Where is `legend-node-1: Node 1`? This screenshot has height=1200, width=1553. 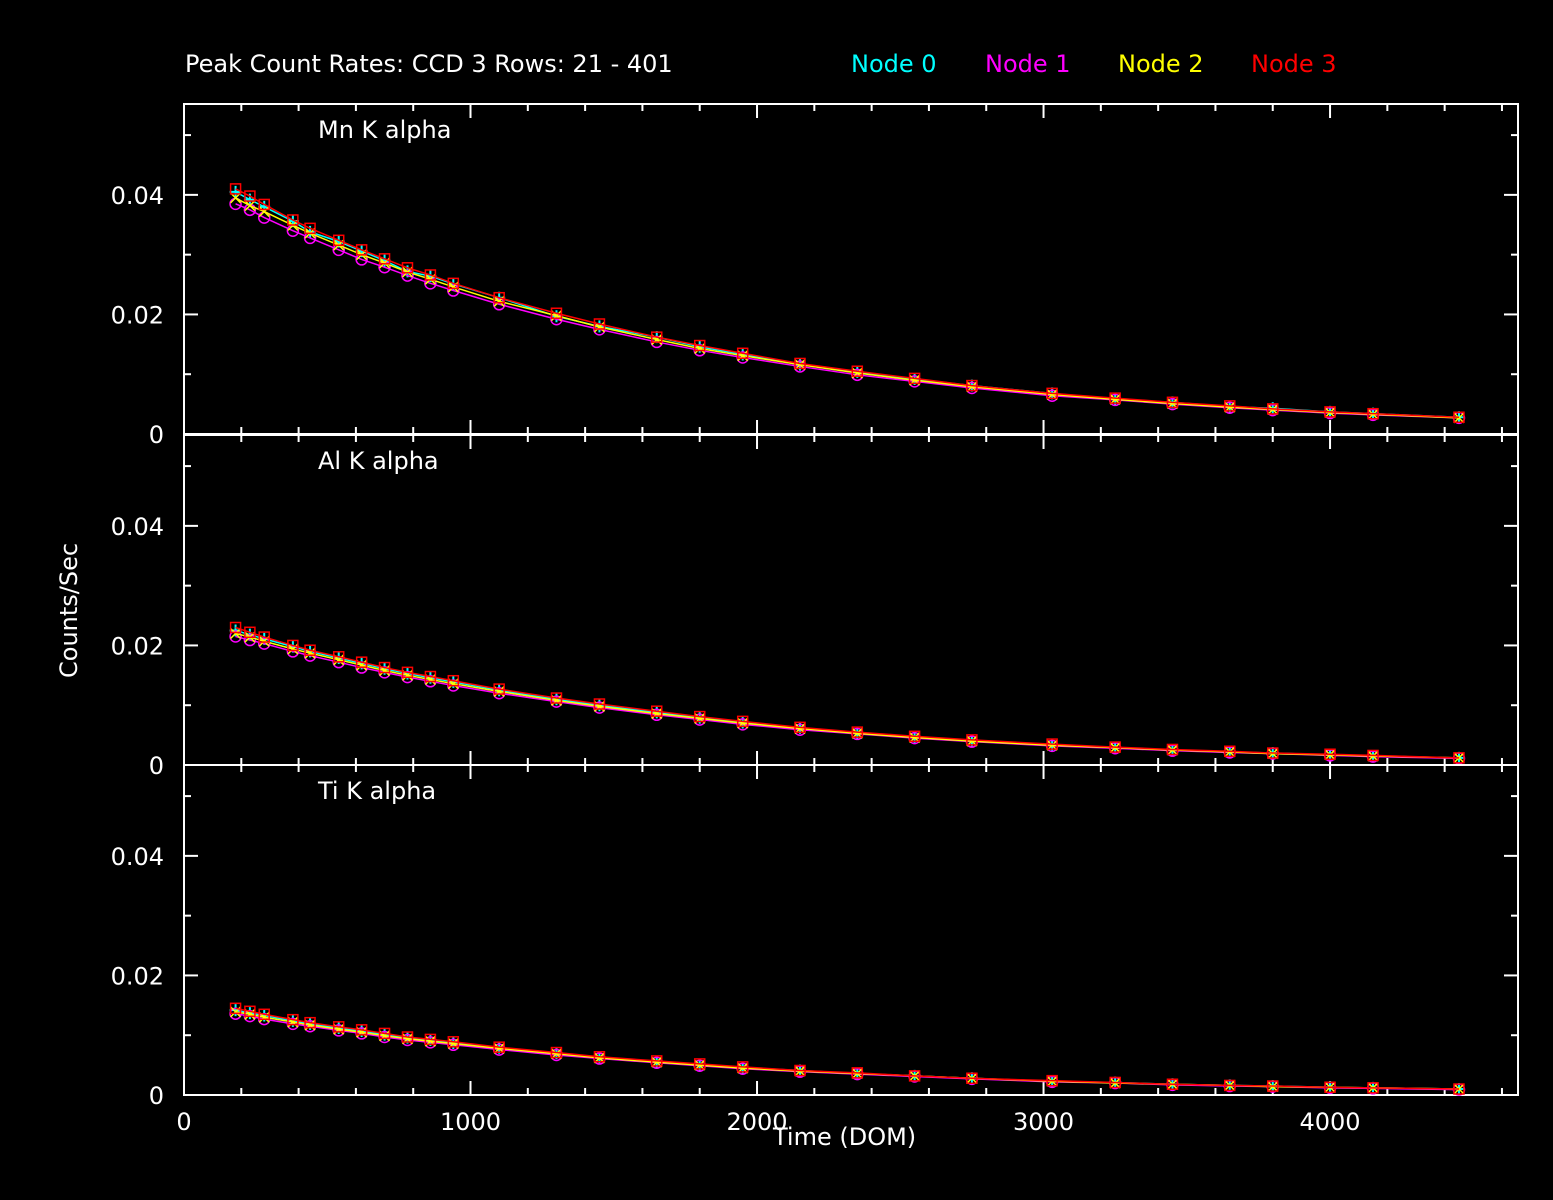 legend-node-1: Node 1 is located at coordinates (1028, 64).